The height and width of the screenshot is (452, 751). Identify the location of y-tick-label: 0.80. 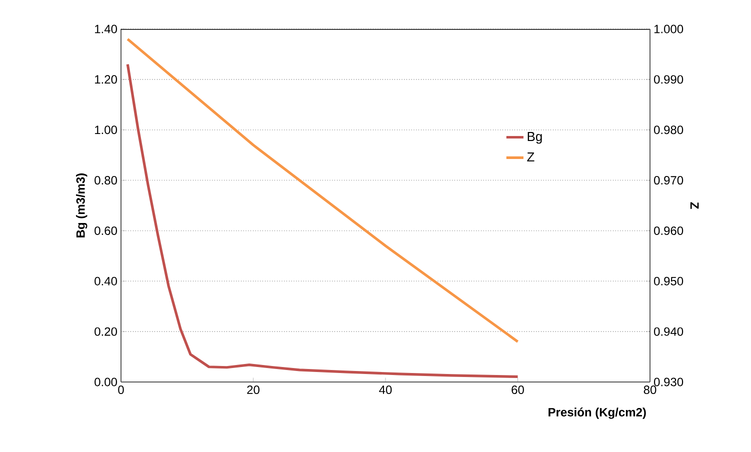
(106, 180).